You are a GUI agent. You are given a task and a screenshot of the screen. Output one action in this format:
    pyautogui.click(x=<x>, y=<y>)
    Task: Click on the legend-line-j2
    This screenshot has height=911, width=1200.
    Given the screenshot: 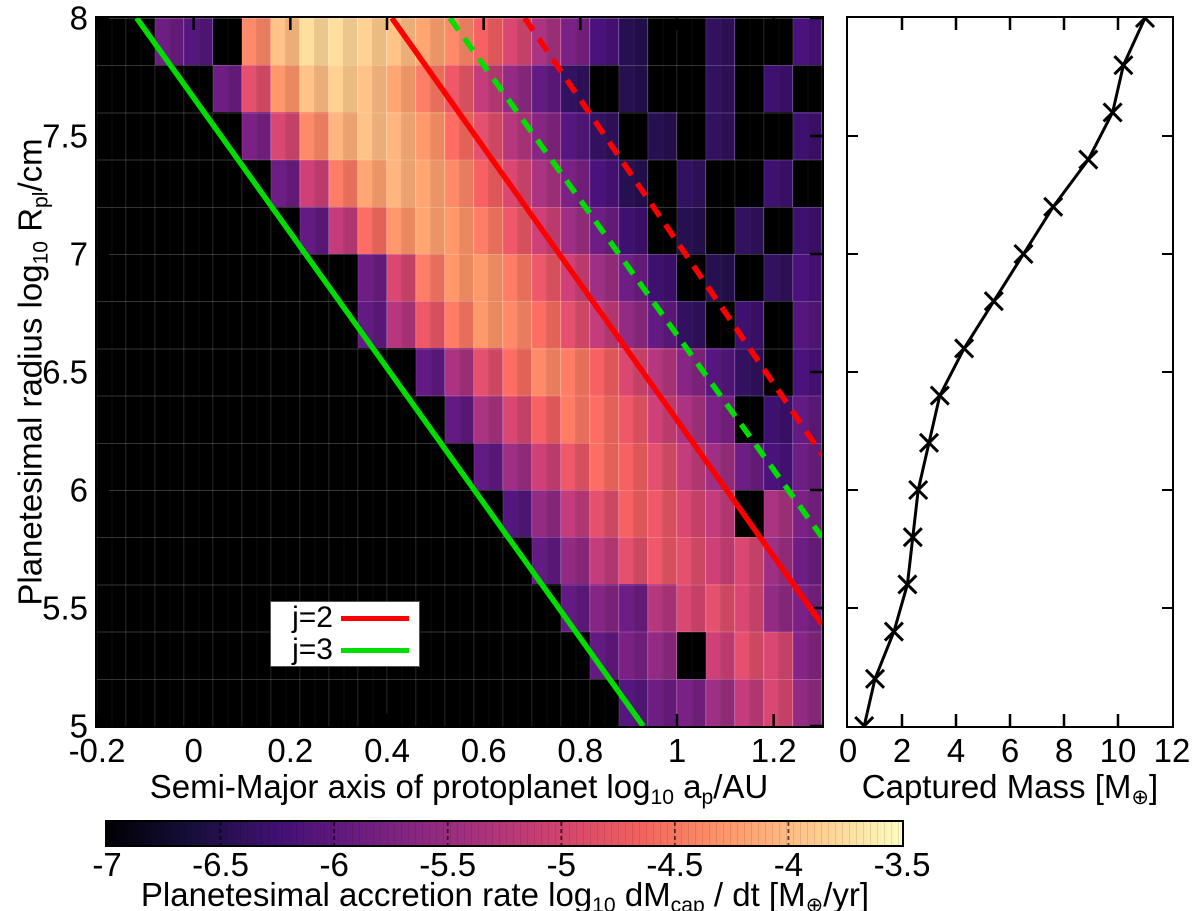 What is the action you would take?
    pyautogui.click(x=375, y=618)
    